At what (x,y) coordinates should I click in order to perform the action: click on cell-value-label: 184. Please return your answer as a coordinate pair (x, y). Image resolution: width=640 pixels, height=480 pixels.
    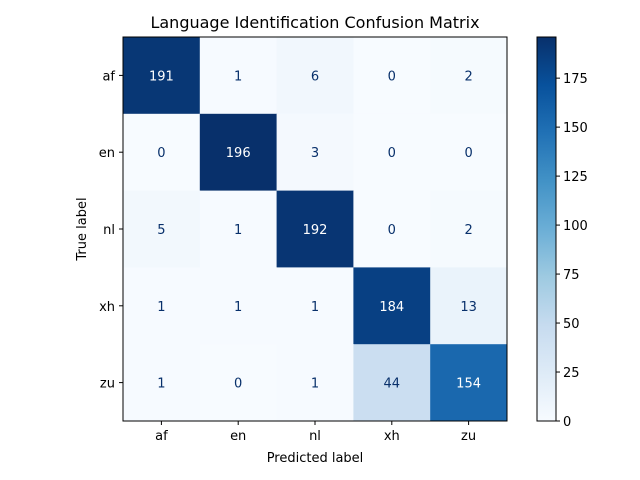
    Looking at the image, I should click on (391, 307).